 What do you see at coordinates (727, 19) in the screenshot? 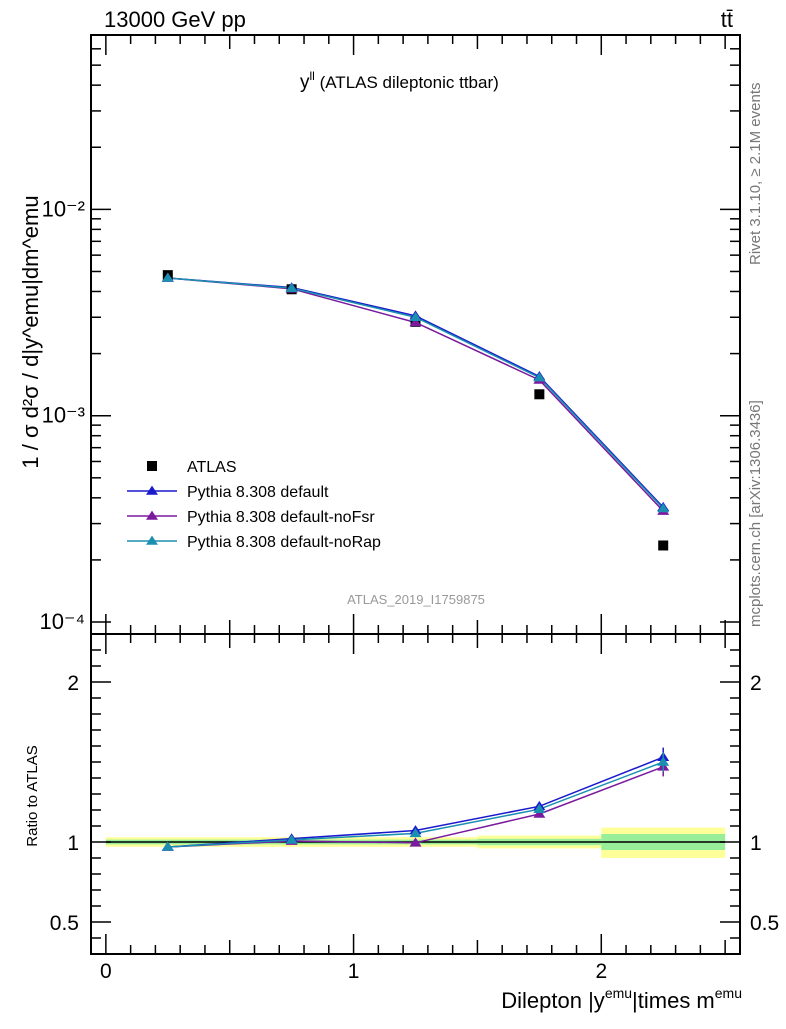
I see `process-label: tt̄` at bounding box center [727, 19].